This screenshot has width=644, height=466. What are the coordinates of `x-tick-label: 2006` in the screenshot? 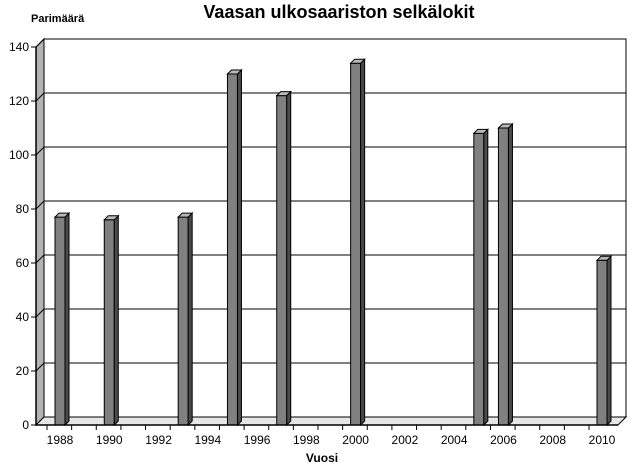 It's located at (503, 440).